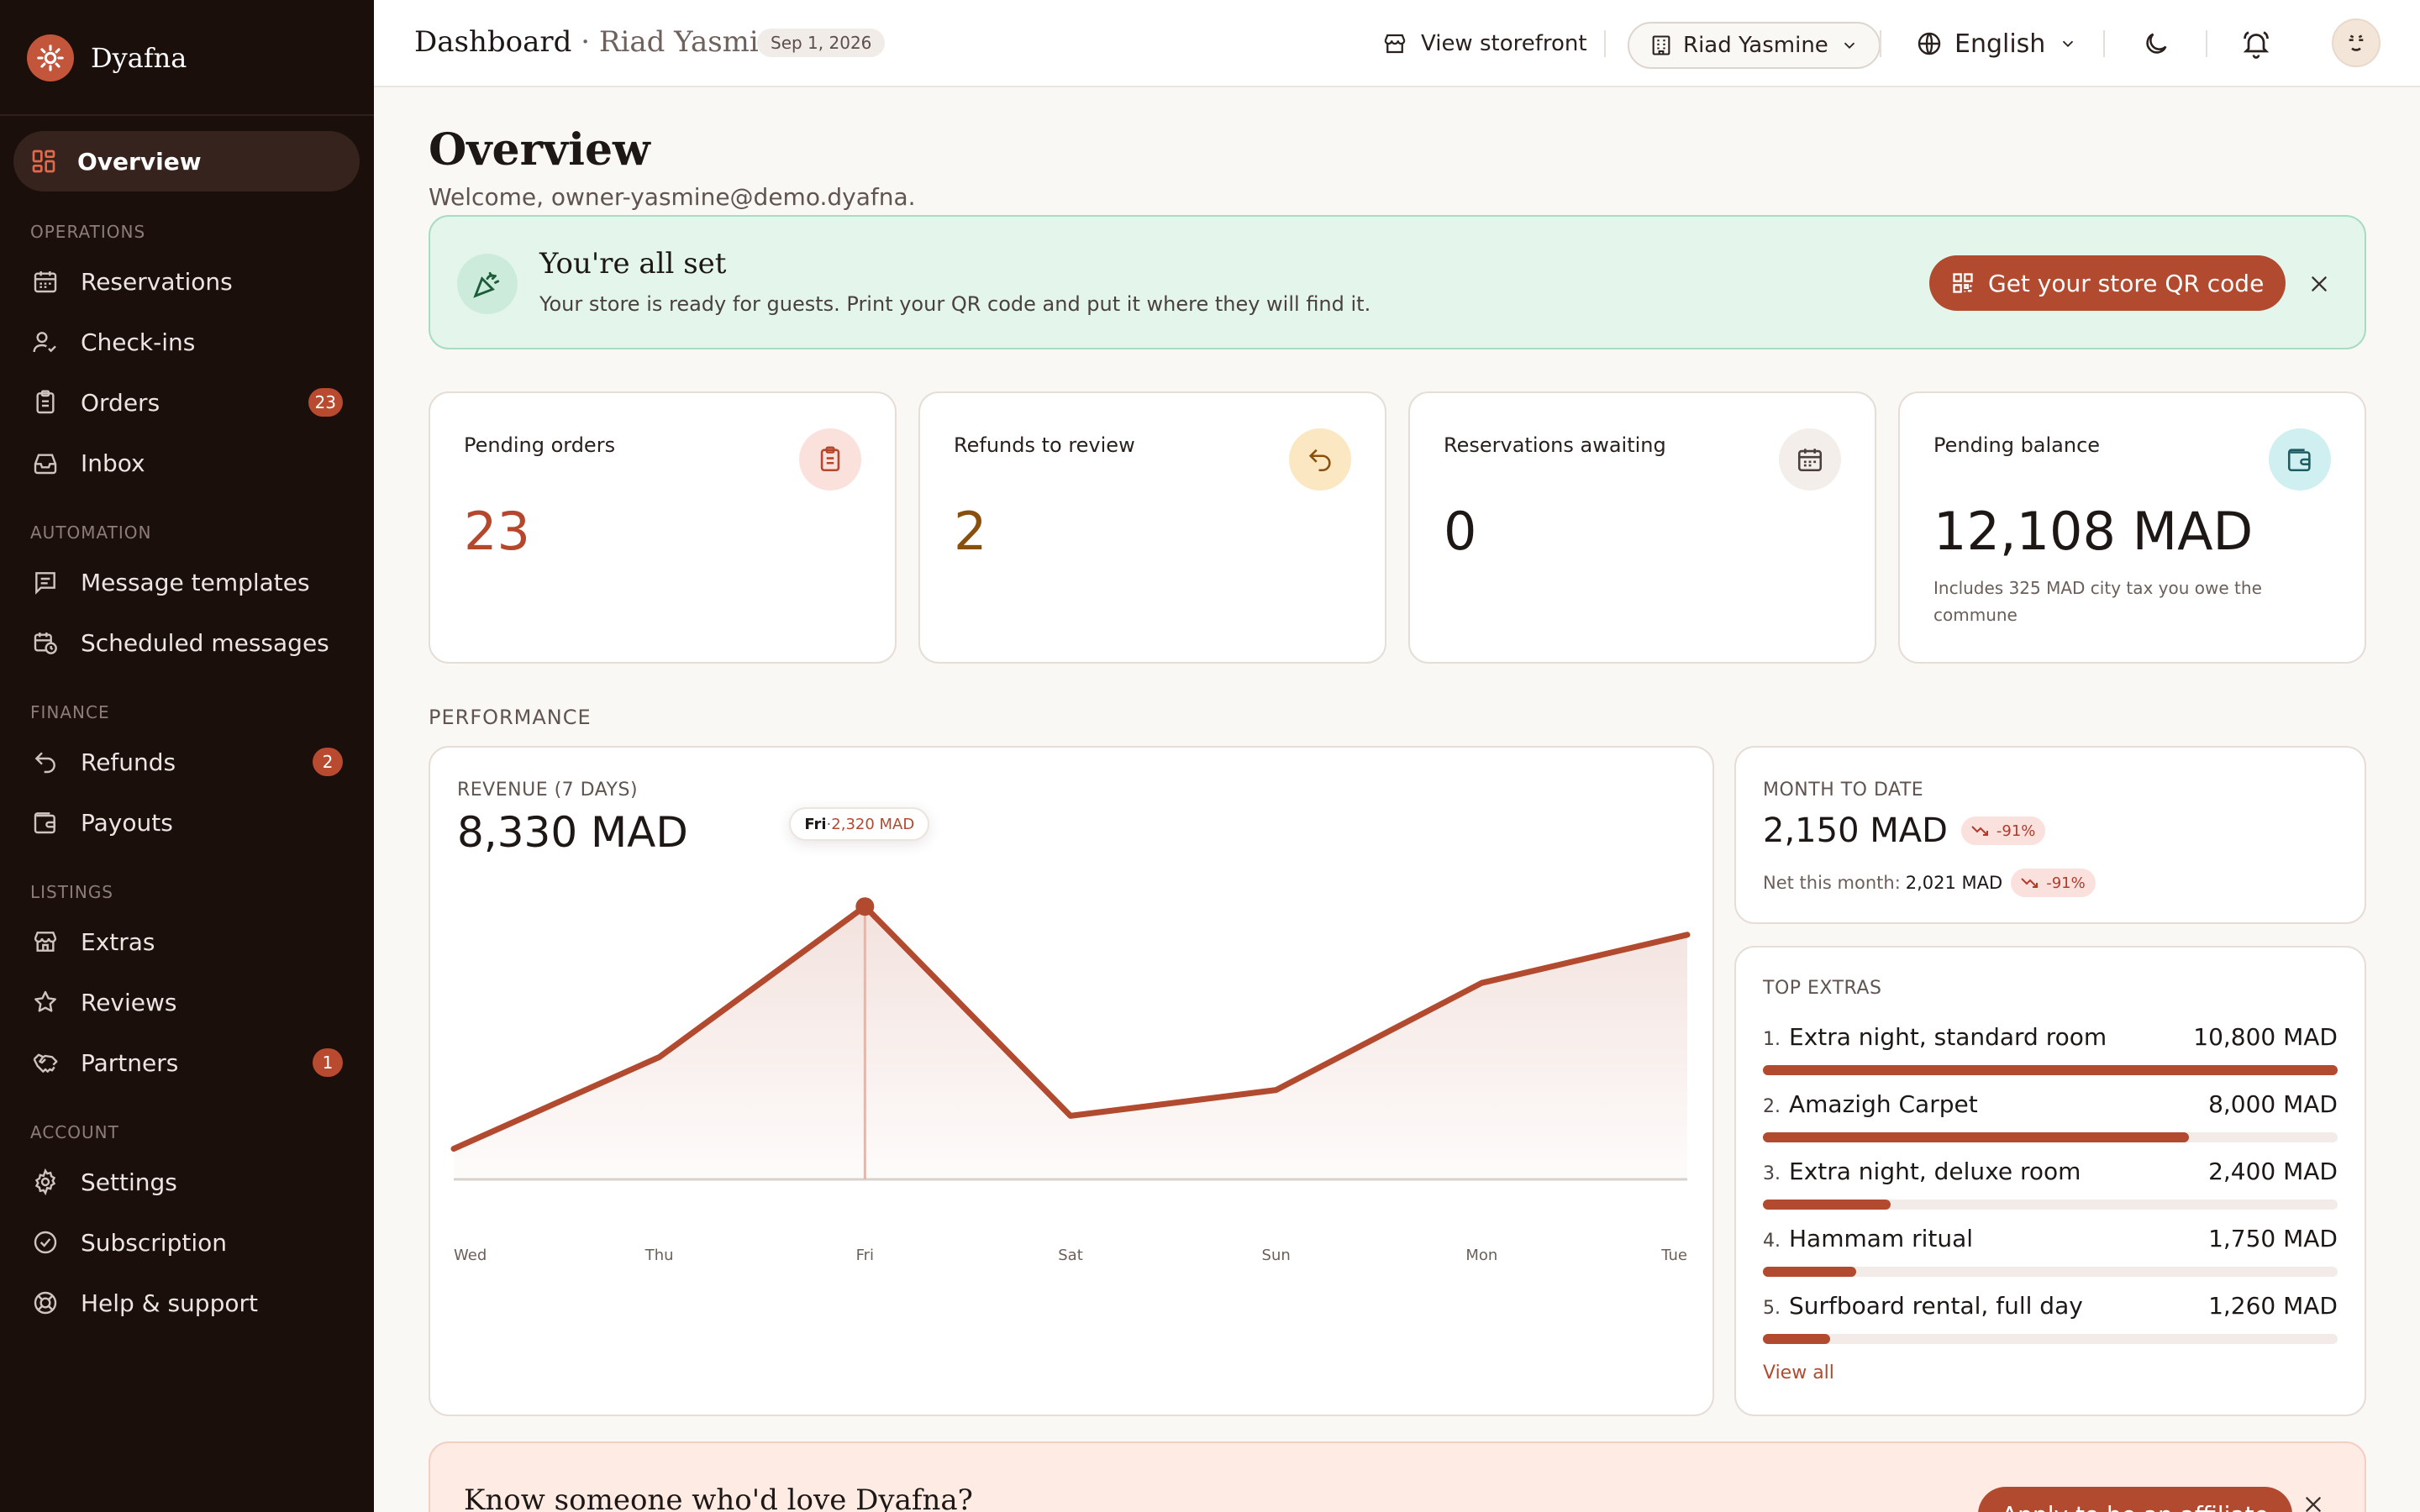  I want to click on view-all-link: View all, so click(1799, 1372).